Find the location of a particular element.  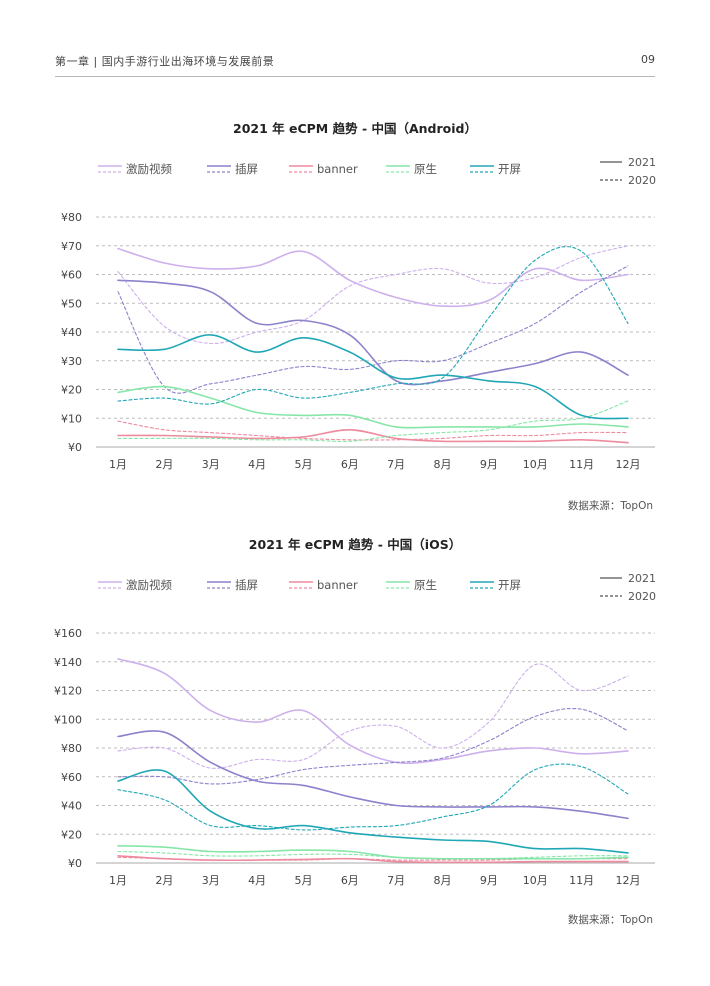

y-tick-label: ¥100 is located at coordinates (68, 719).